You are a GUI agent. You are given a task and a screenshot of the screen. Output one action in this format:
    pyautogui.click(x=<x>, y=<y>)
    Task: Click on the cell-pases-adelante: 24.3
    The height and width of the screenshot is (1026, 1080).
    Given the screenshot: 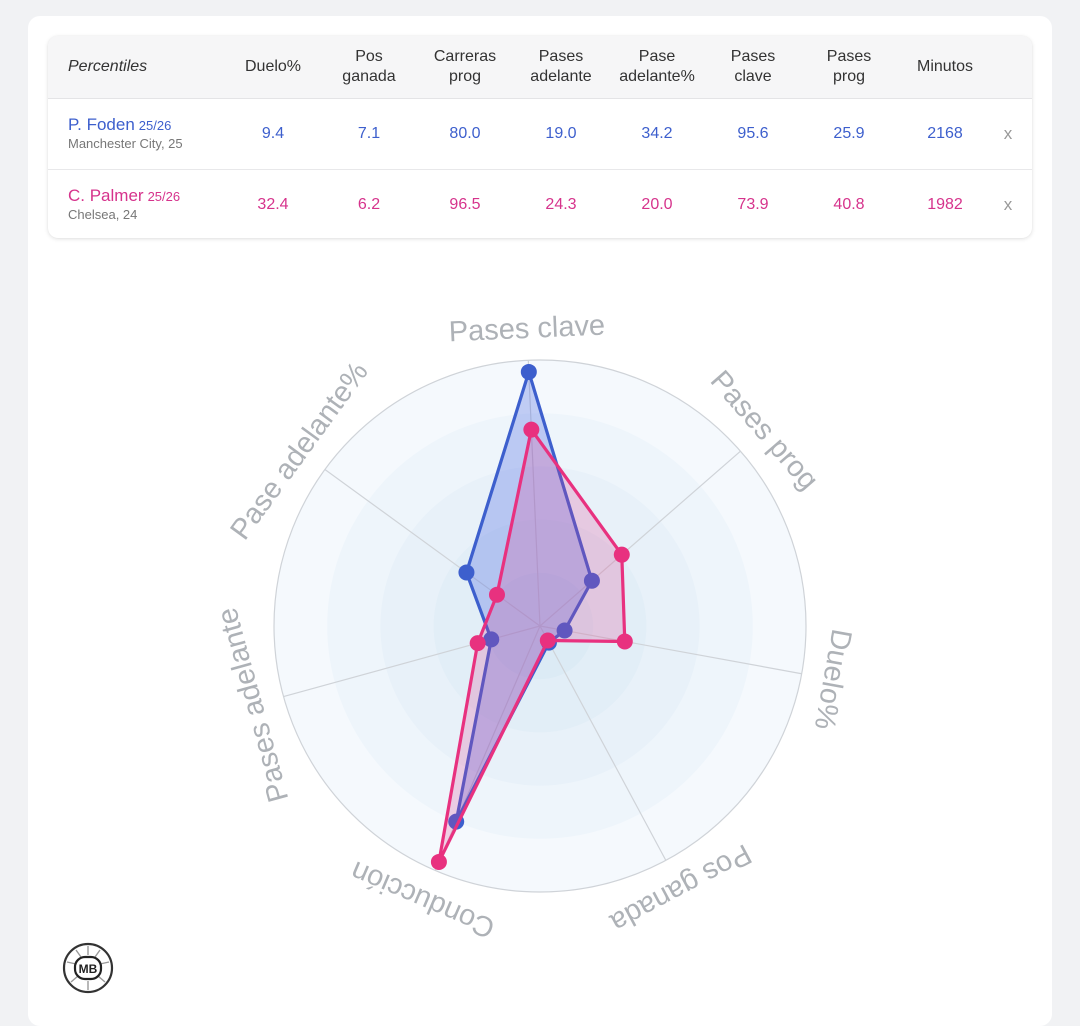 What is the action you would take?
    pyautogui.click(x=561, y=204)
    